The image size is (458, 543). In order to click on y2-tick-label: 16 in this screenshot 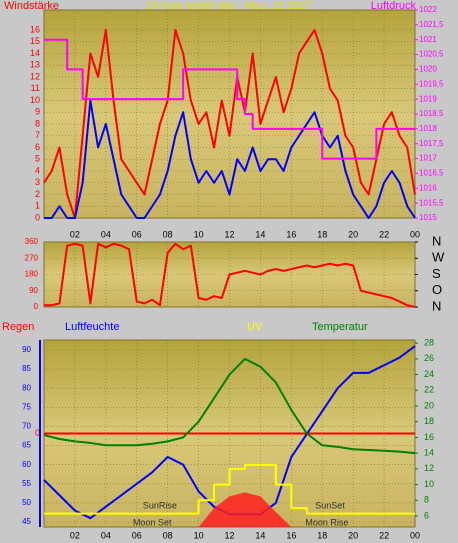, I will do `click(429, 437)`.